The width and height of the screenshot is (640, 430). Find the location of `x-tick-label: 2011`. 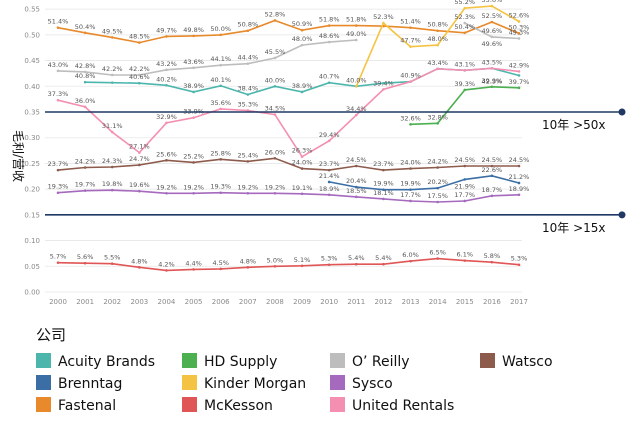

x-tick-label: 2011 is located at coordinates (356, 302).